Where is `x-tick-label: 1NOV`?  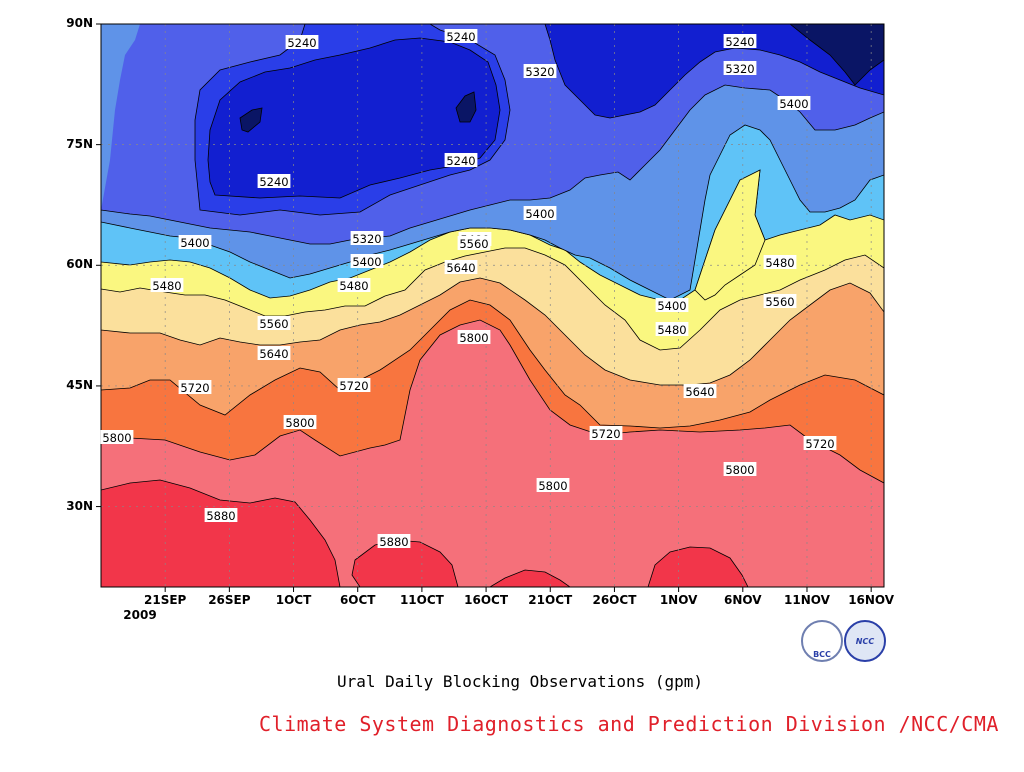 x-tick-label: 1NOV is located at coordinates (678, 600).